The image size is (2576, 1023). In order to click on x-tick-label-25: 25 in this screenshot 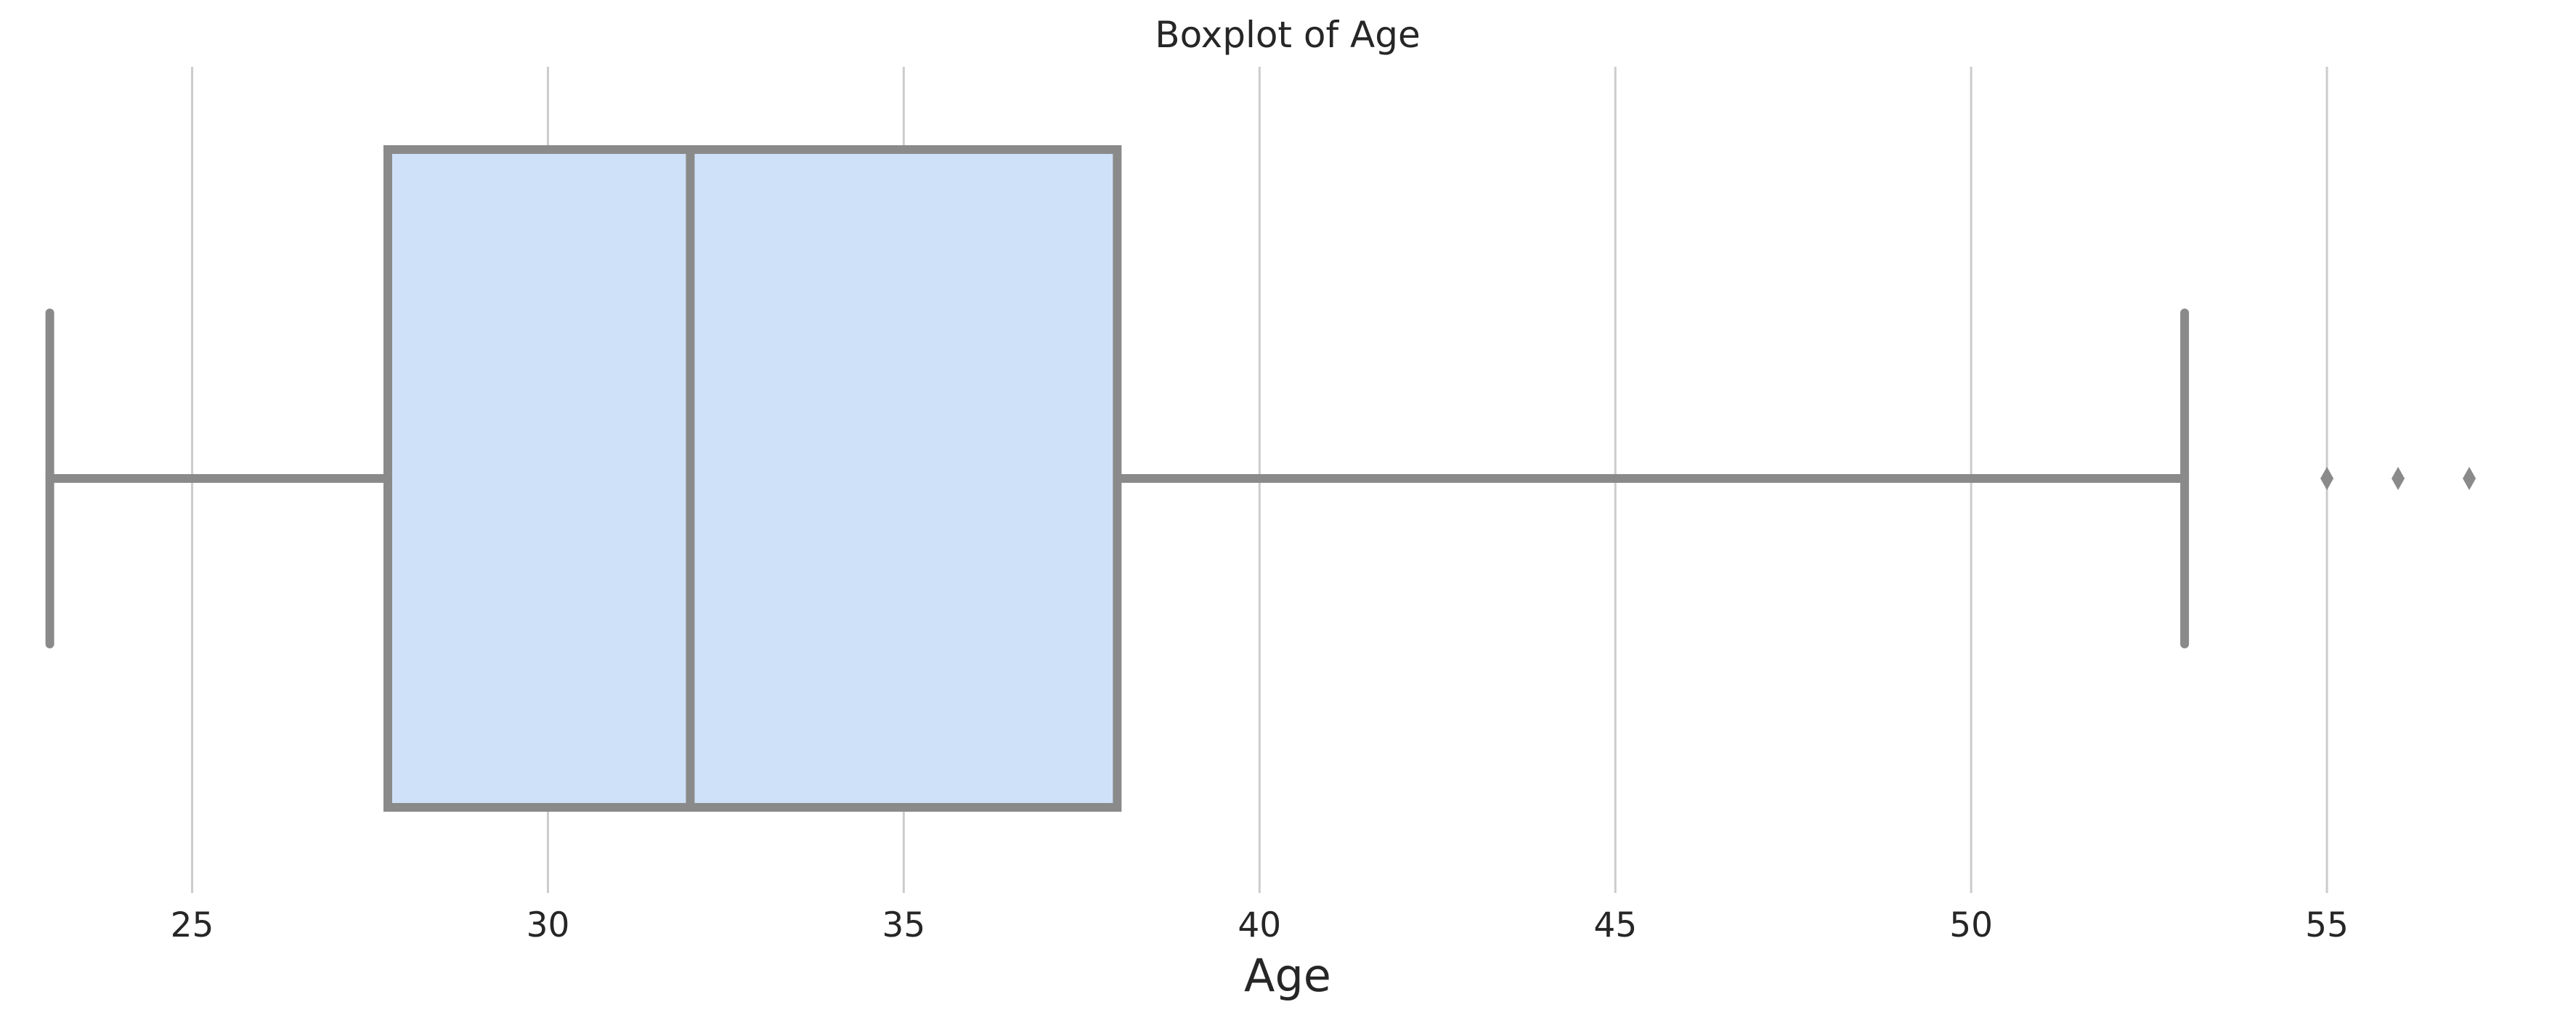, I will do `click(192, 925)`.